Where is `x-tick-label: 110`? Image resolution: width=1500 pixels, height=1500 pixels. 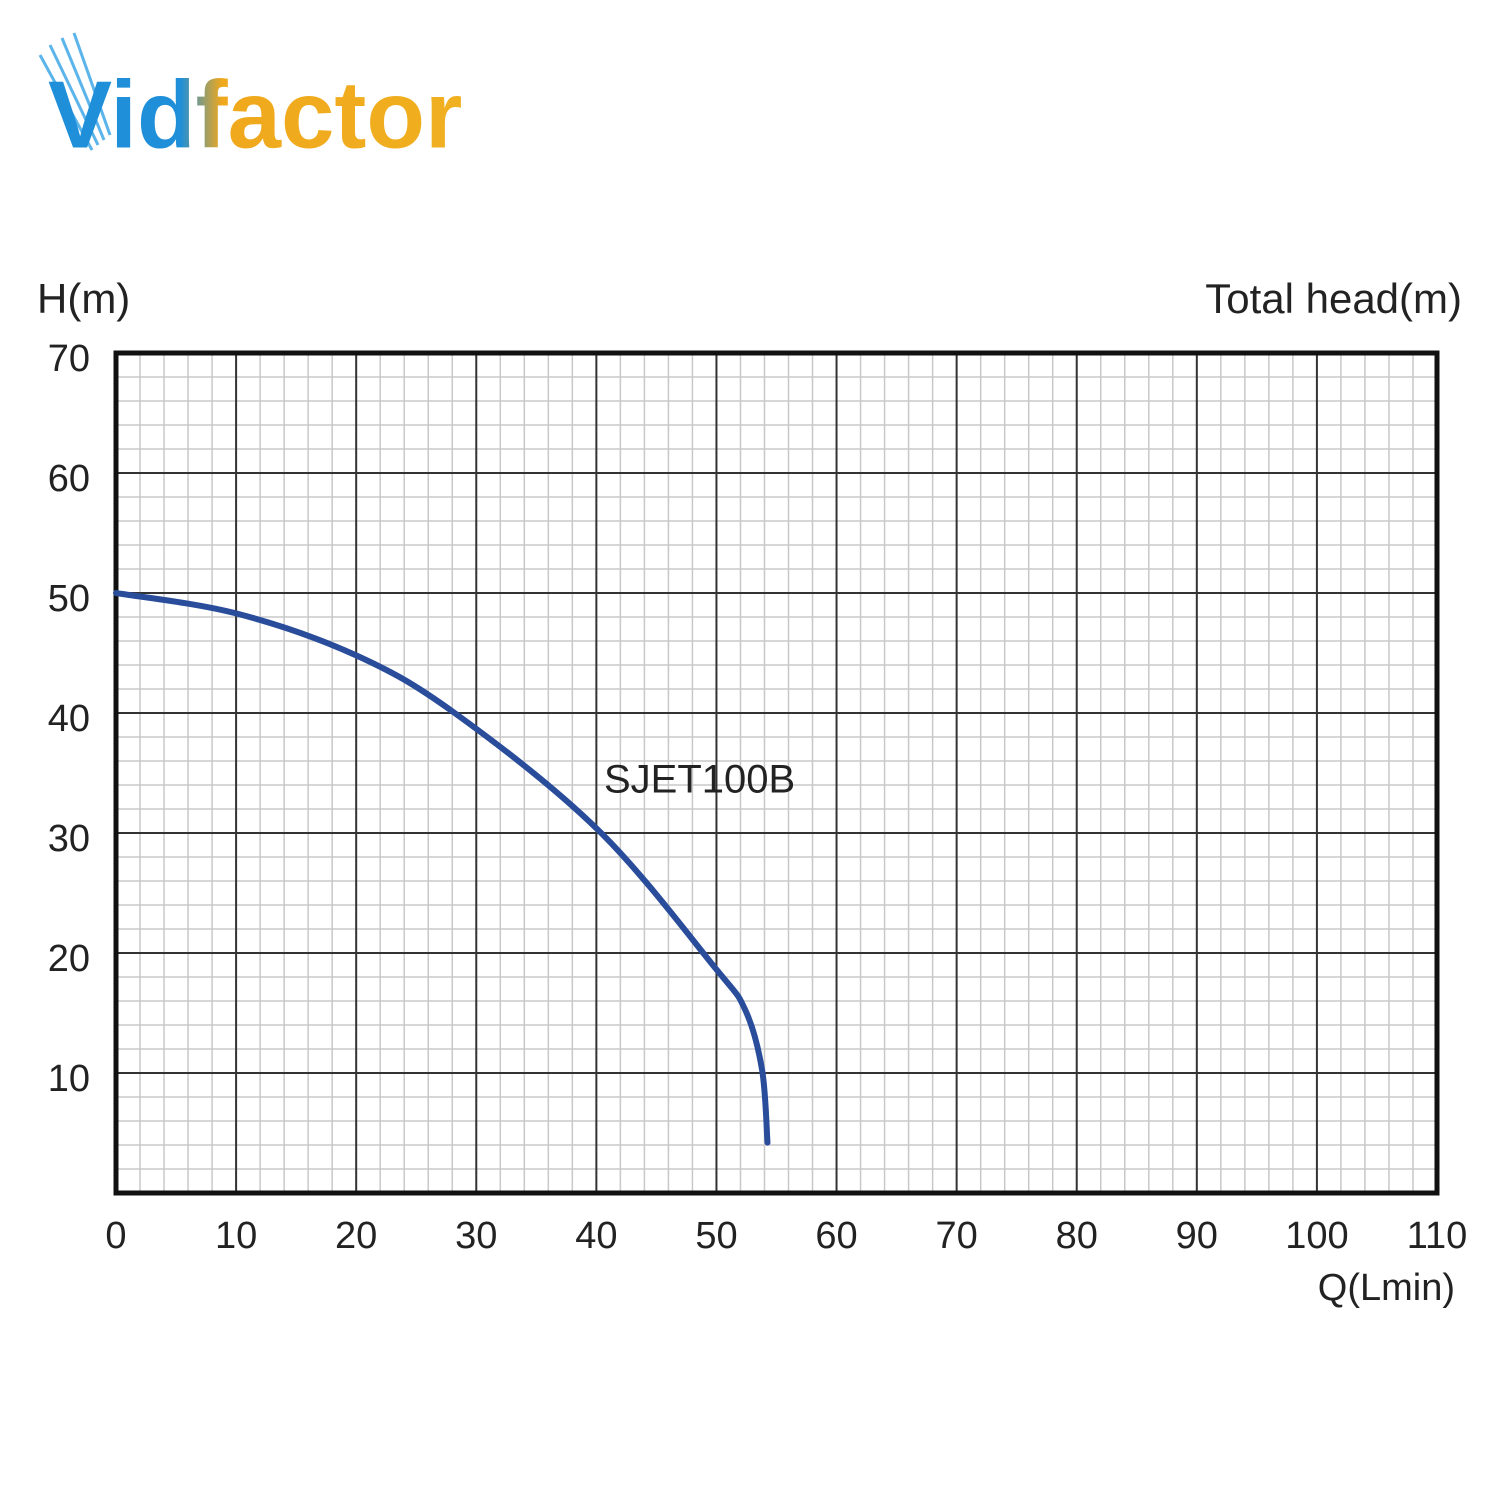 x-tick-label: 110 is located at coordinates (1437, 1236).